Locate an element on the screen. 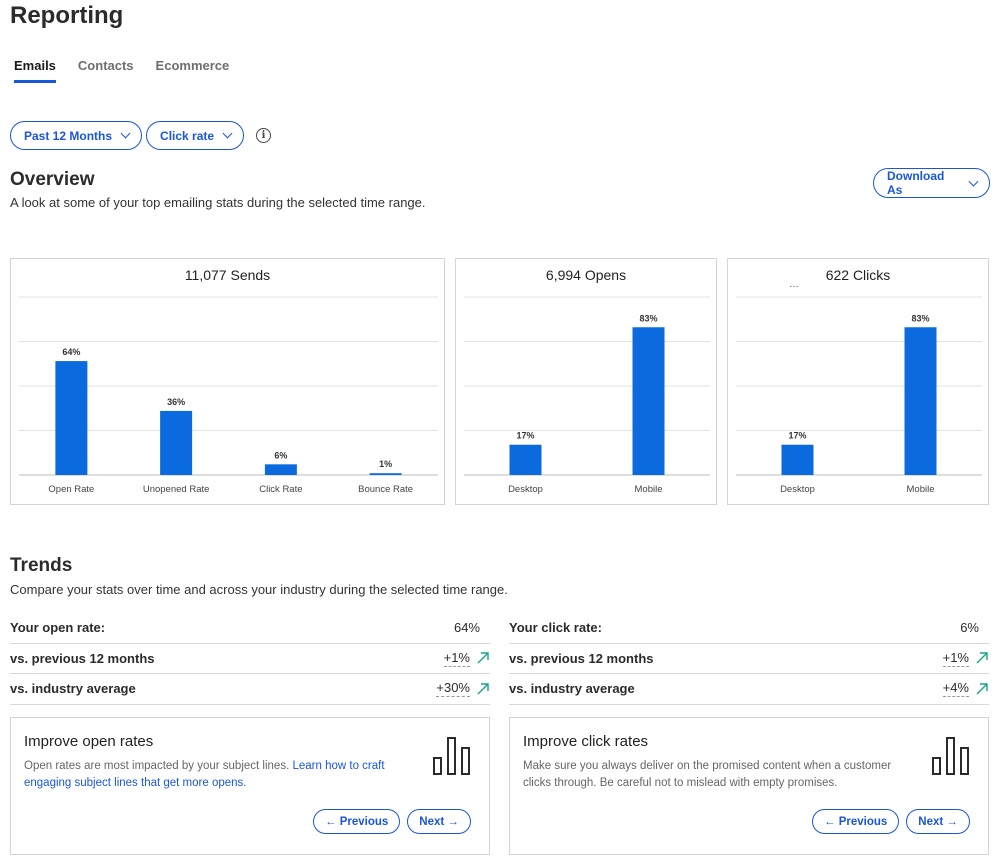 This screenshot has height=866, width=999. open-vs-previous-value: +1% is located at coordinates (456, 658).